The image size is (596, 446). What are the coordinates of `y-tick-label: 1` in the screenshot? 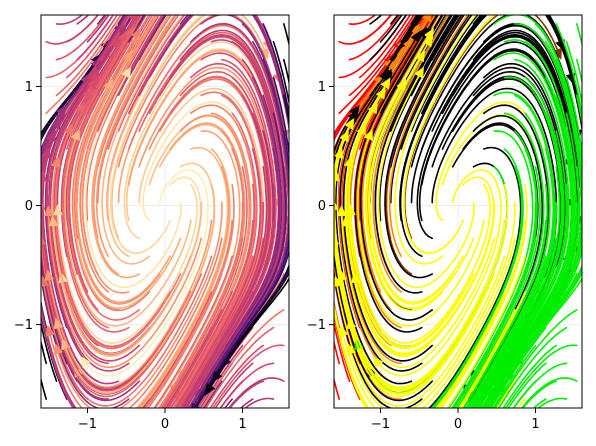 It's located at (322, 87).